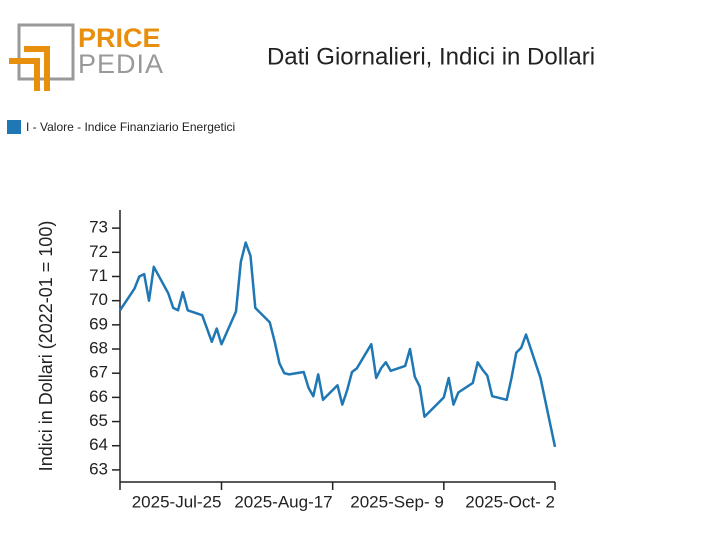 The width and height of the screenshot is (712, 555). What do you see at coordinates (98, 227) in the screenshot?
I see `y-tick-label: 73` at bounding box center [98, 227].